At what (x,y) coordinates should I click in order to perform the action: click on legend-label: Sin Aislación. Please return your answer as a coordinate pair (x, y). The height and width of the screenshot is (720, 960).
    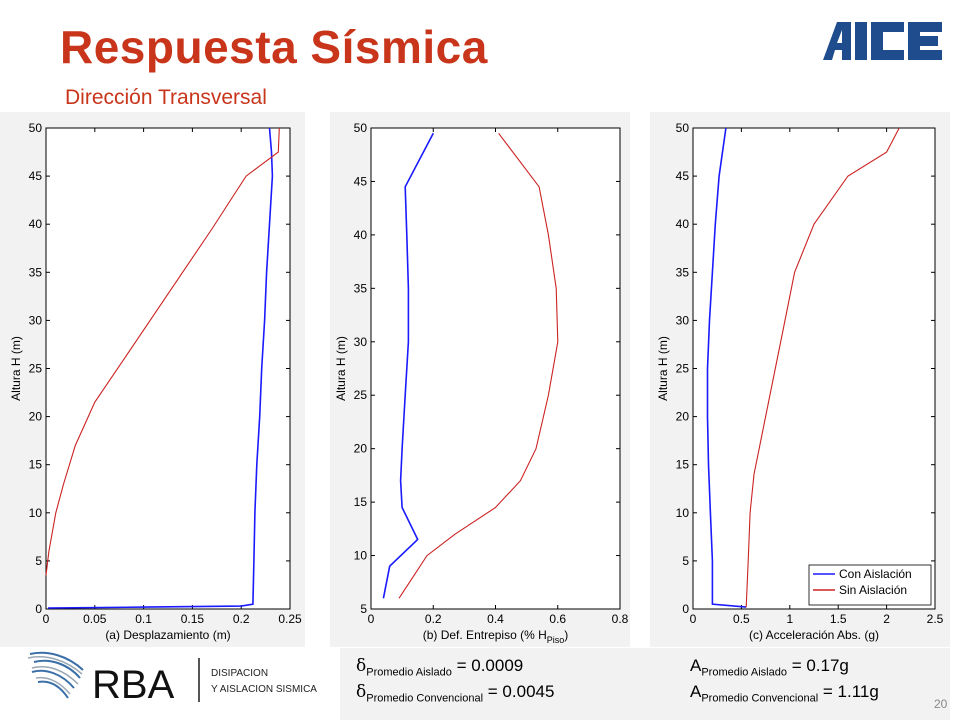
    Looking at the image, I should click on (873, 590).